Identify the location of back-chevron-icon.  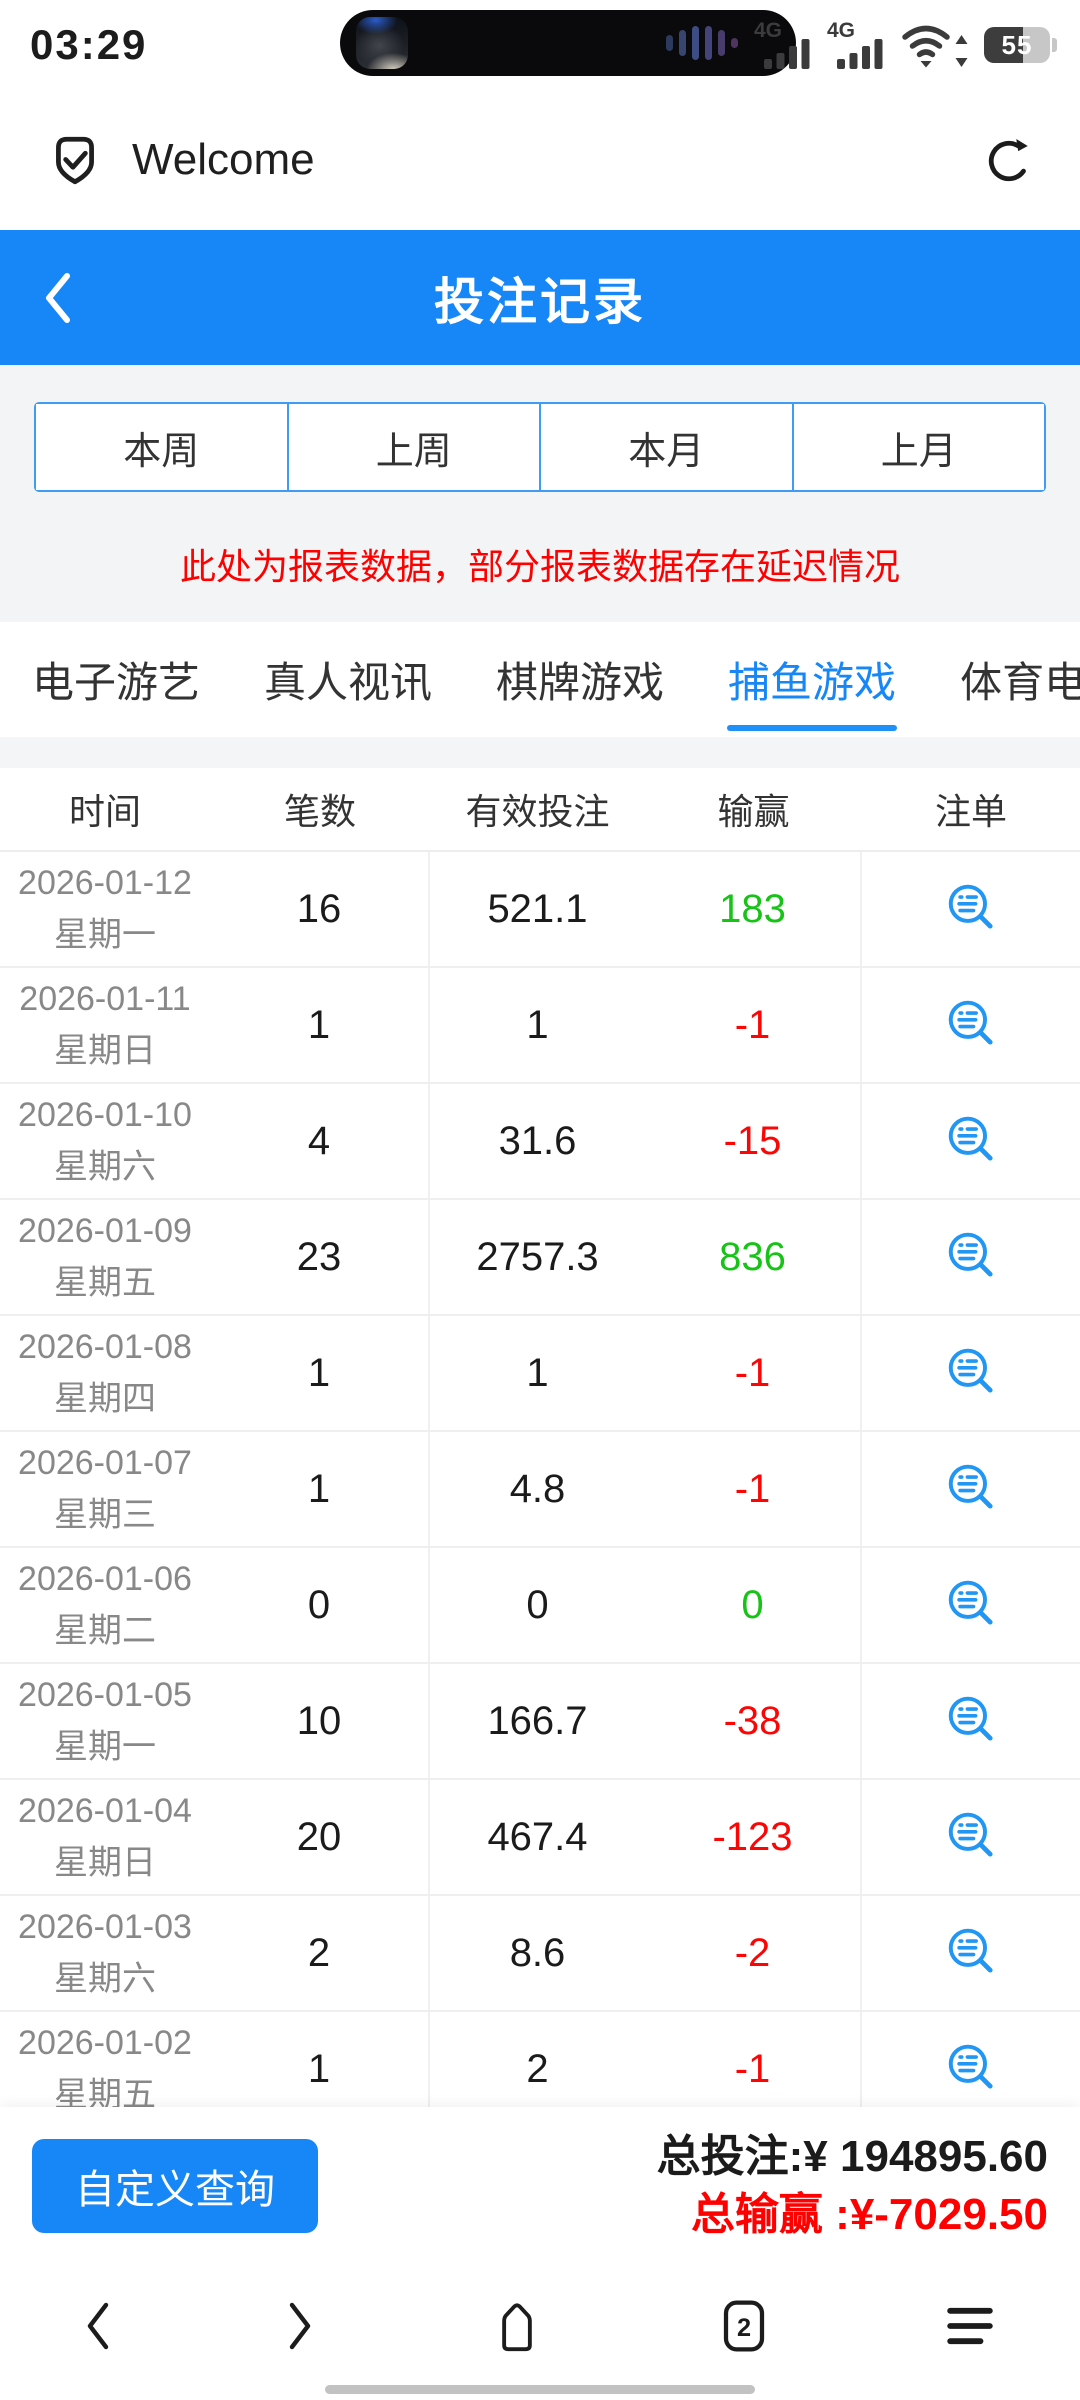
(58, 297).